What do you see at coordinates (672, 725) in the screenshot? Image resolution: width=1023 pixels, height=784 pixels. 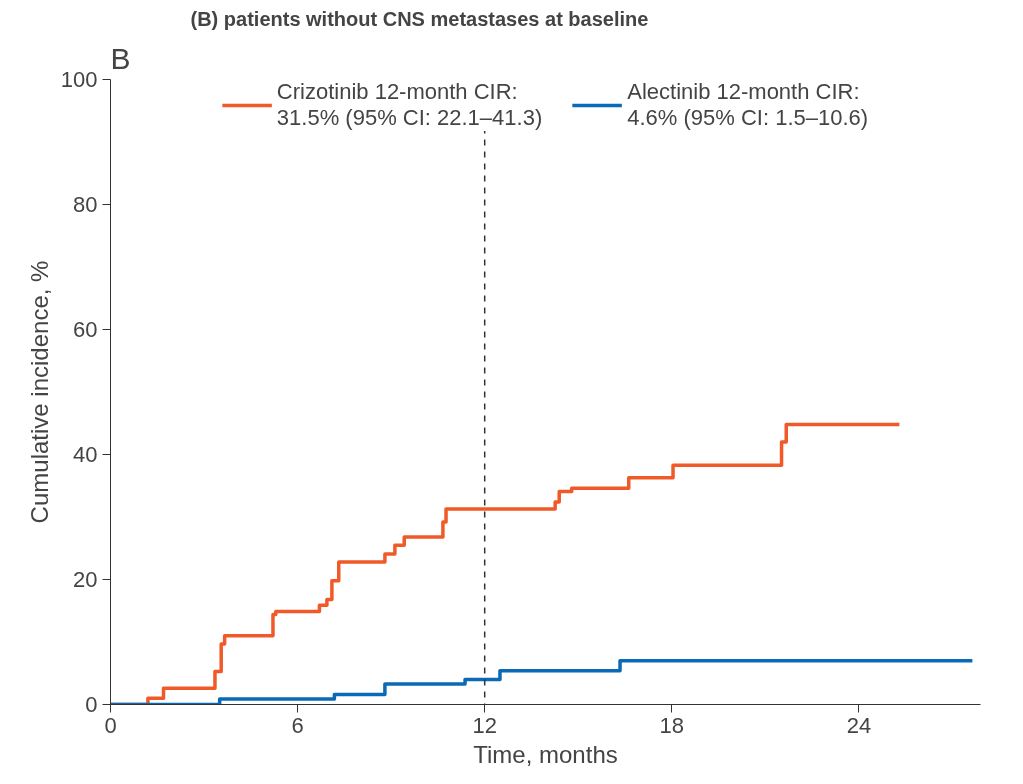 I see `x-tick-label: 18` at bounding box center [672, 725].